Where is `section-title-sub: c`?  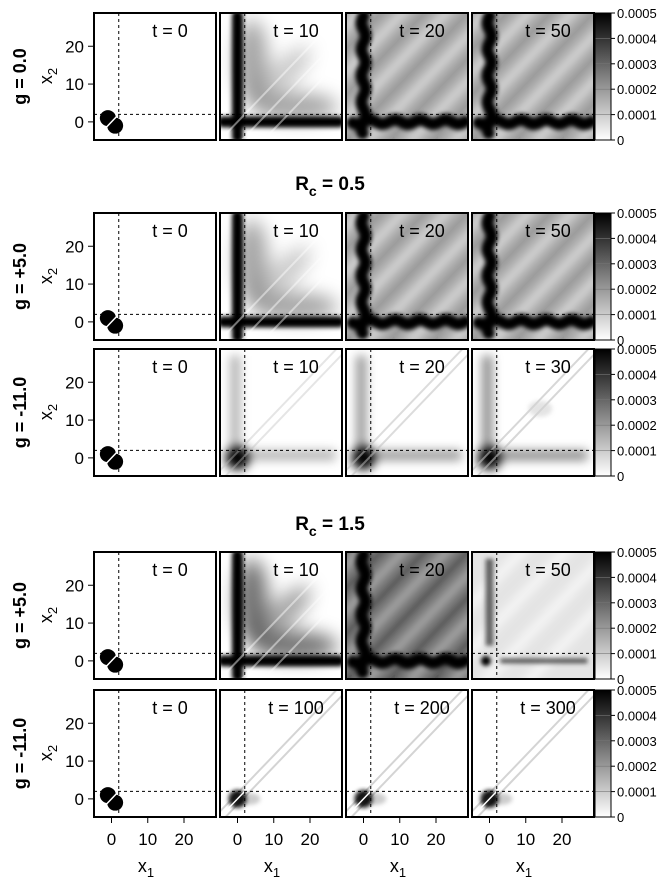 section-title-sub: c is located at coordinates (313, 191).